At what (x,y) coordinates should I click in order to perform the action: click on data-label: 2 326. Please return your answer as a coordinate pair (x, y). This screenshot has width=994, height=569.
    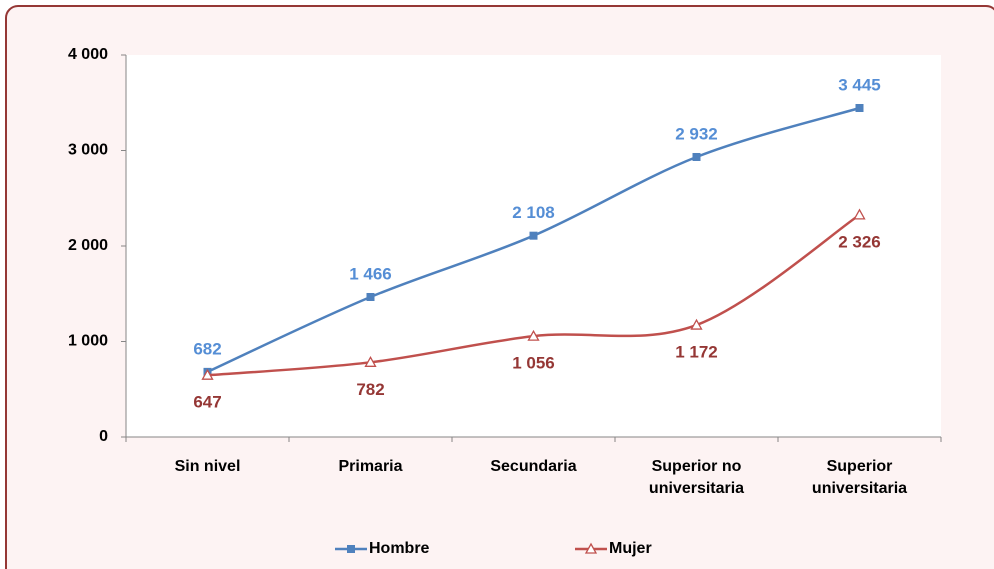
    Looking at the image, I should click on (859, 241).